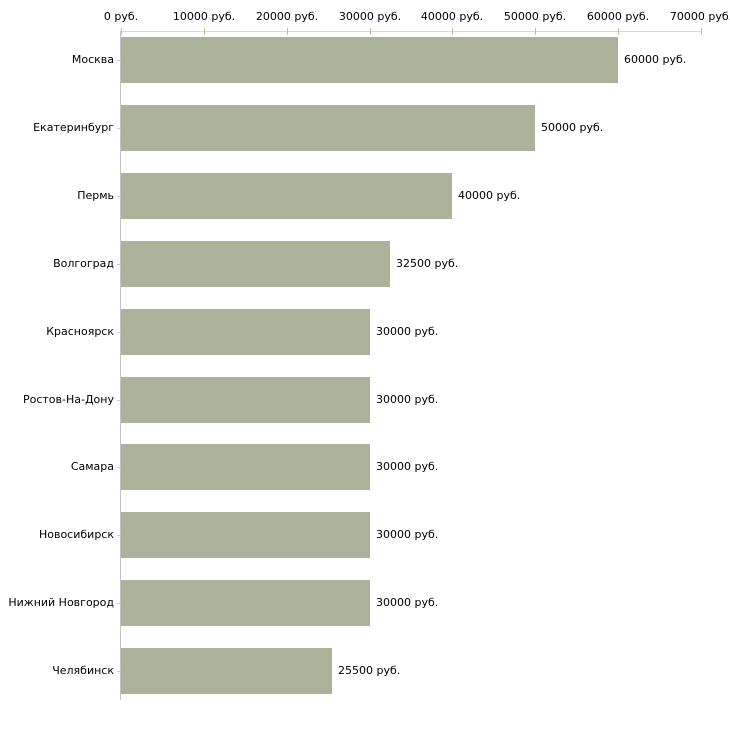  What do you see at coordinates (83, 670) in the screenshot?
I see `category-label: Челябинск` at bounding box center [83, 670].